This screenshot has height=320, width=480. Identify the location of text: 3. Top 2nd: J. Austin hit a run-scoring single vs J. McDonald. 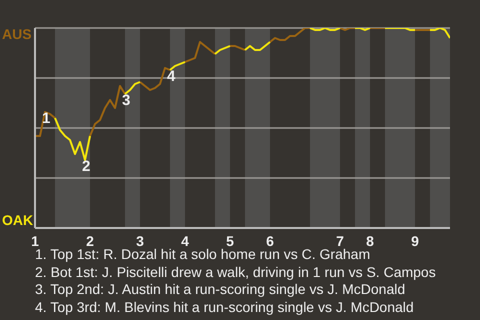
(220, 289).